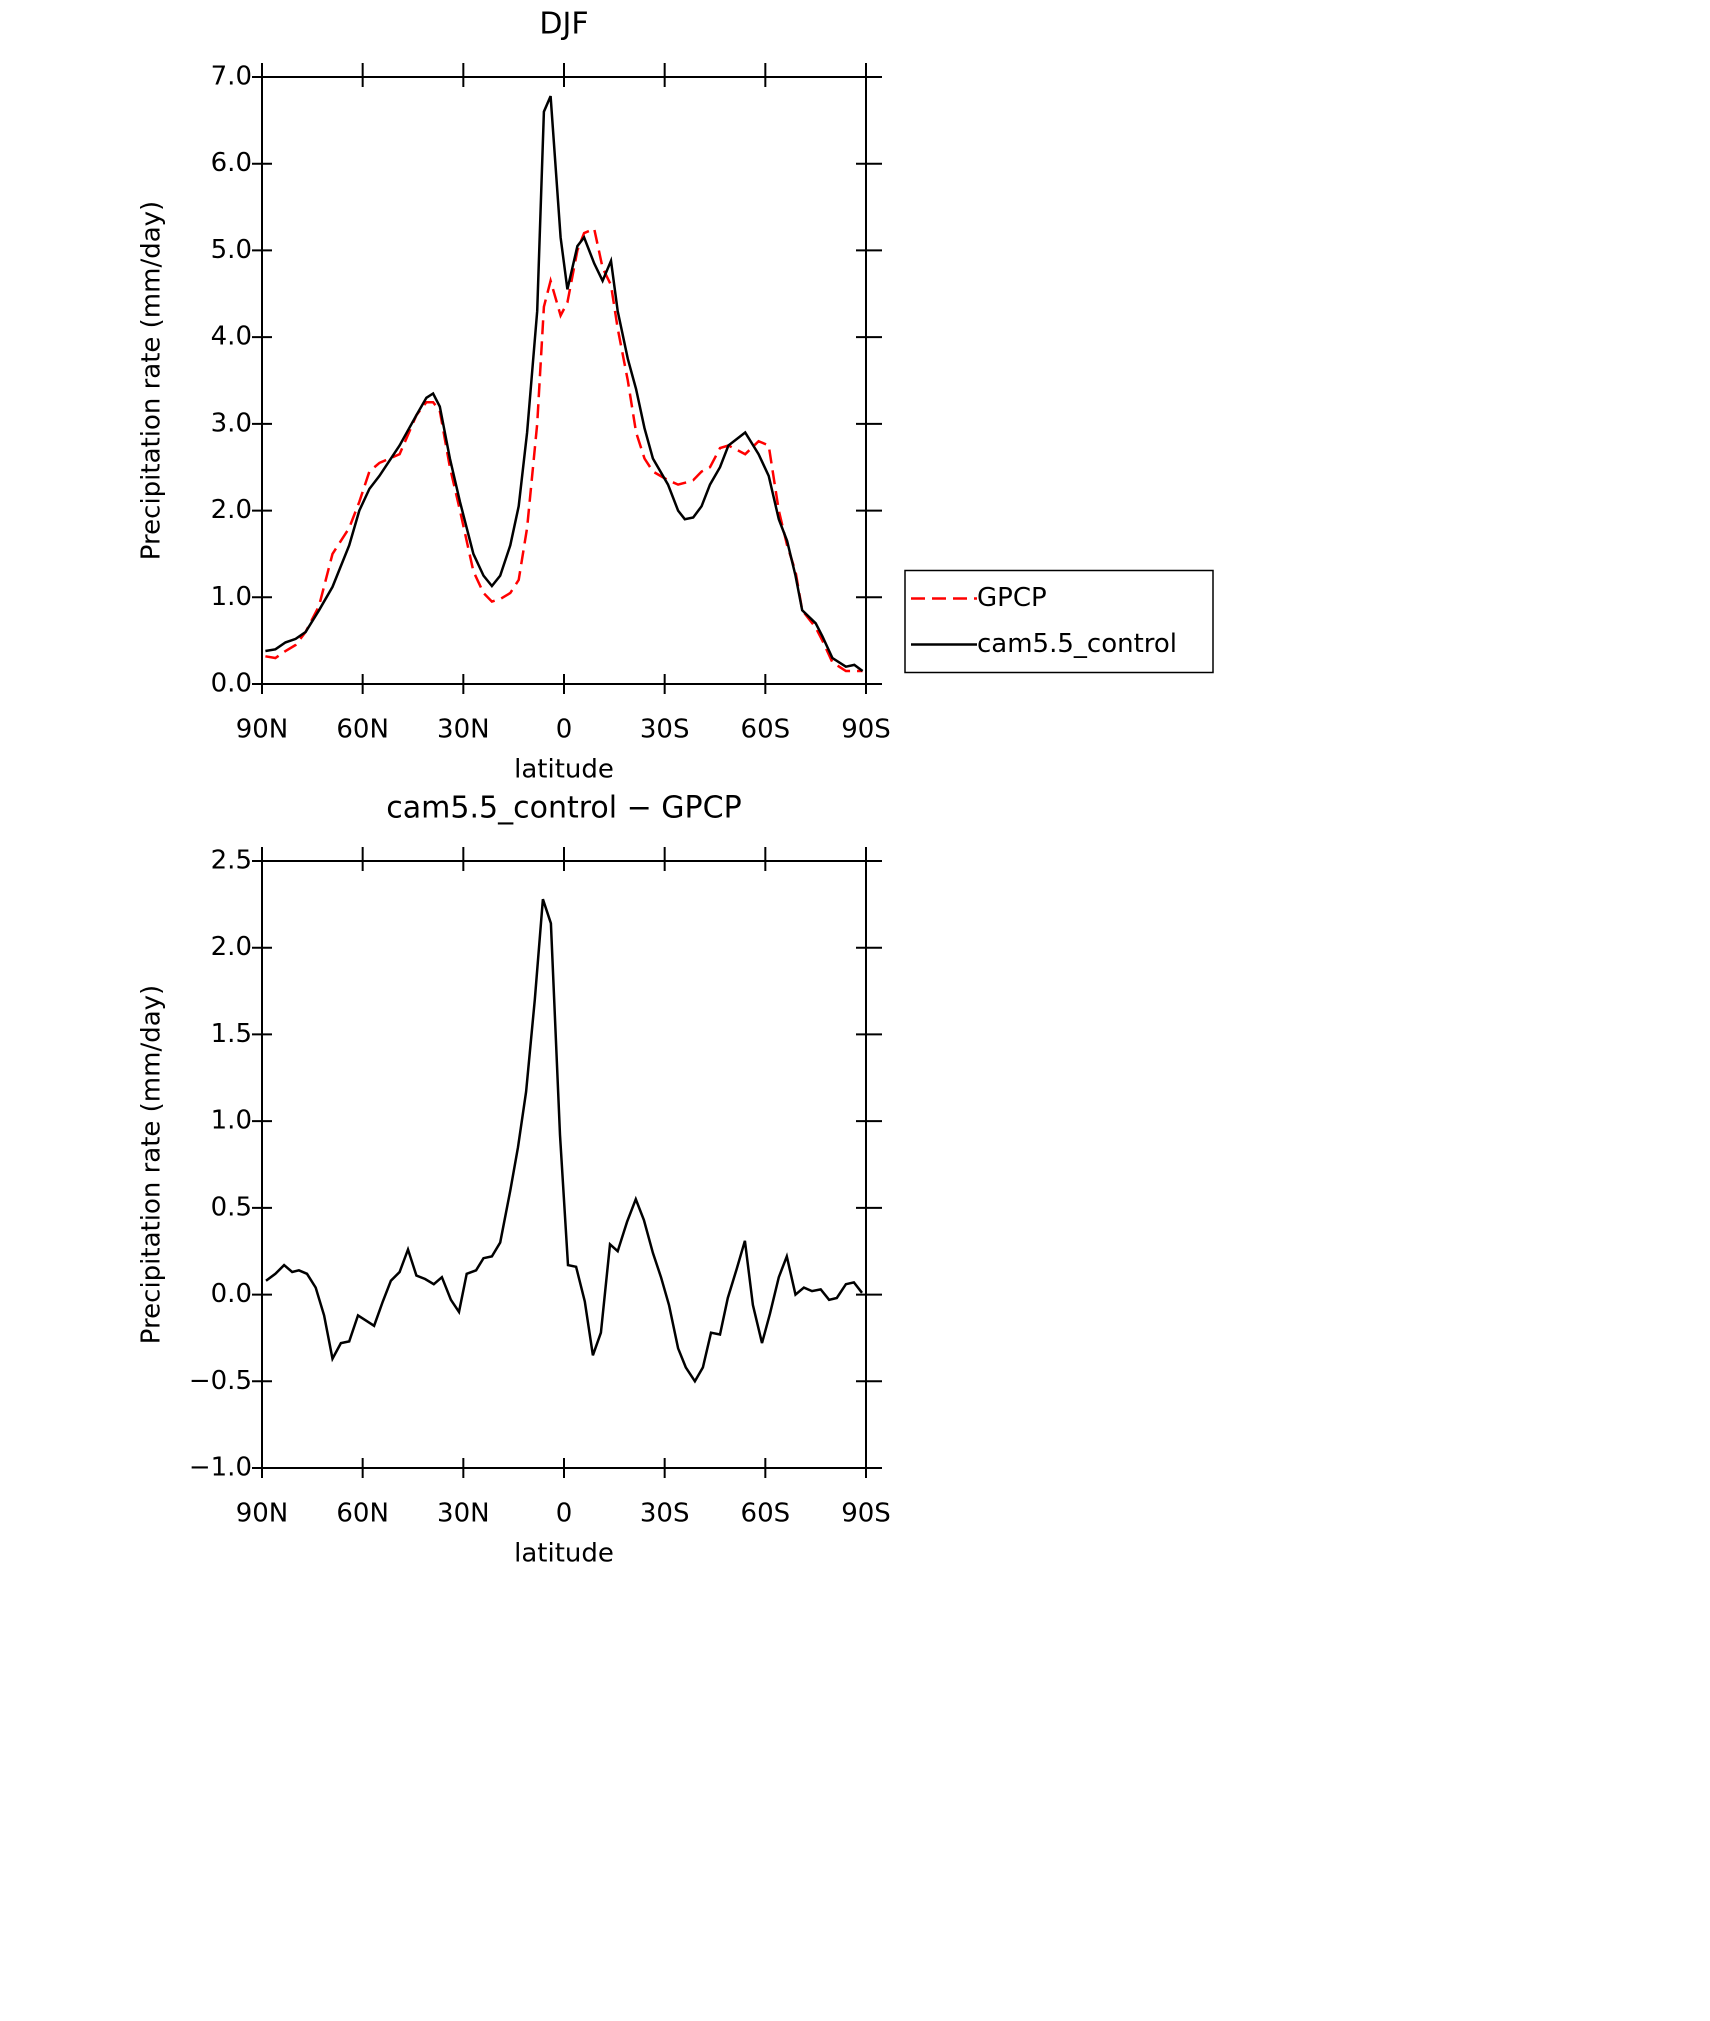 The image size is (1710, 2021). I want to click on y-tick-label: 4.0, so click(231, 337).